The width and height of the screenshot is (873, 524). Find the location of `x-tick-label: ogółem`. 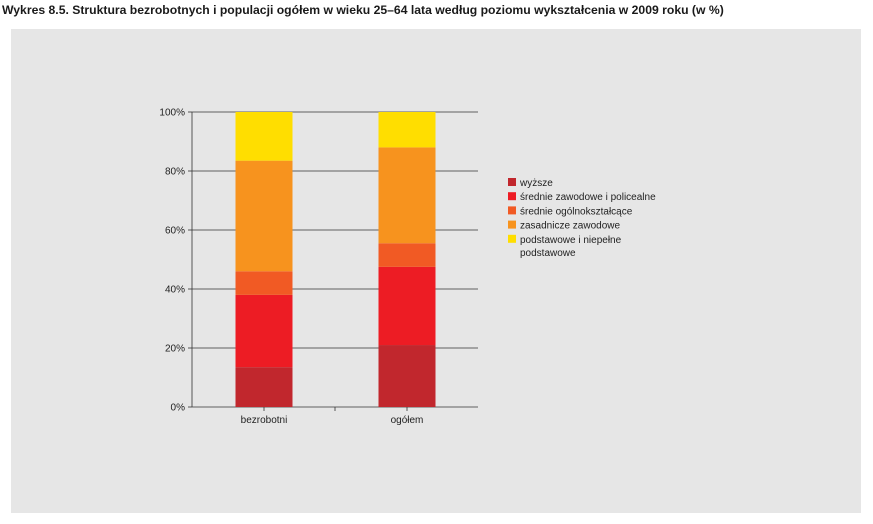

x-tick-label: ogółem is located at coordinates (407, 420).